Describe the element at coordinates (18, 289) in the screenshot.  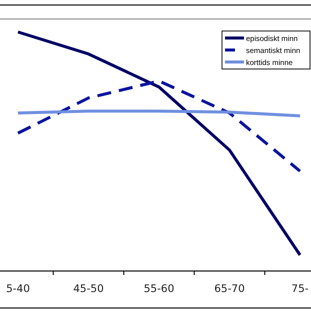
I see `x-tick-label: 5-40` at that location.